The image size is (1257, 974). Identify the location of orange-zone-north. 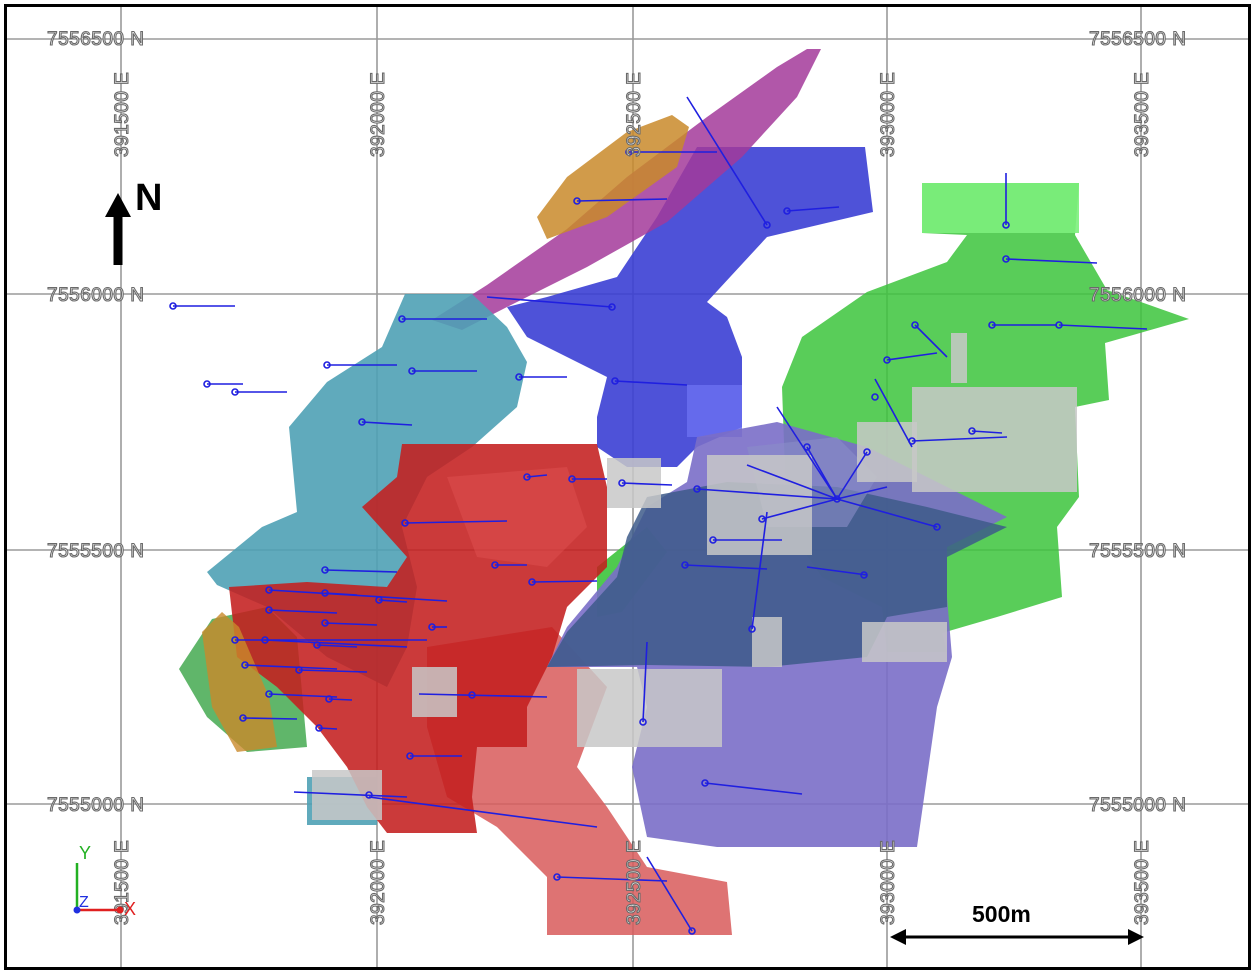
(613, 177).